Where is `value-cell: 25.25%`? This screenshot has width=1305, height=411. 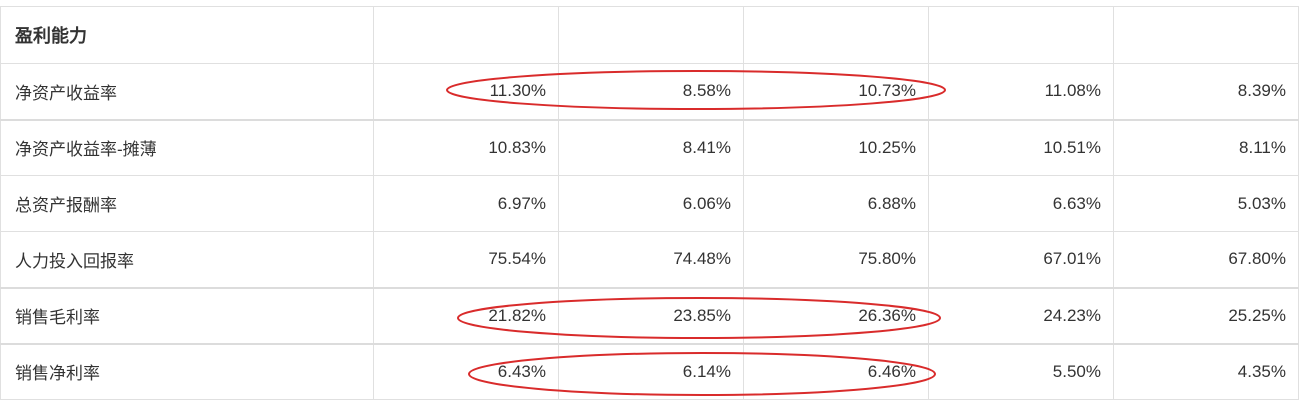 value-cell: 25.25% is located at coordinates (1206, 315).